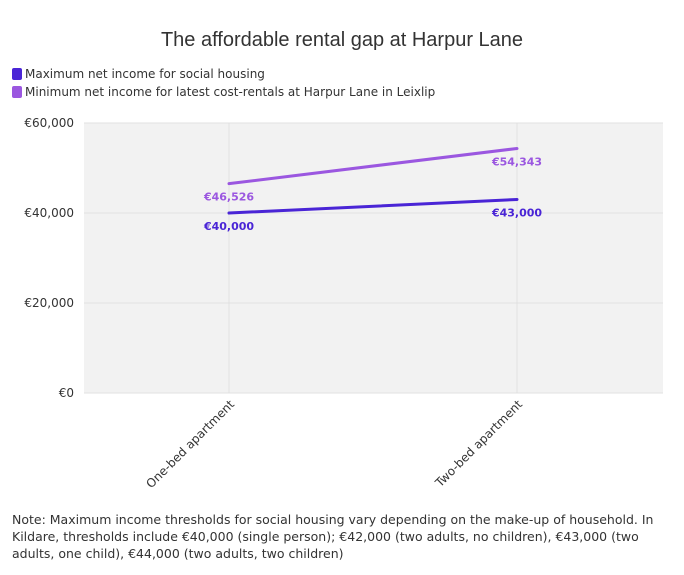 This screenshot has height=575, width=684. Describe the element at coordinates (49, 303) in the screenshot. I see `y-tick-label-1: €20,000` at that location.